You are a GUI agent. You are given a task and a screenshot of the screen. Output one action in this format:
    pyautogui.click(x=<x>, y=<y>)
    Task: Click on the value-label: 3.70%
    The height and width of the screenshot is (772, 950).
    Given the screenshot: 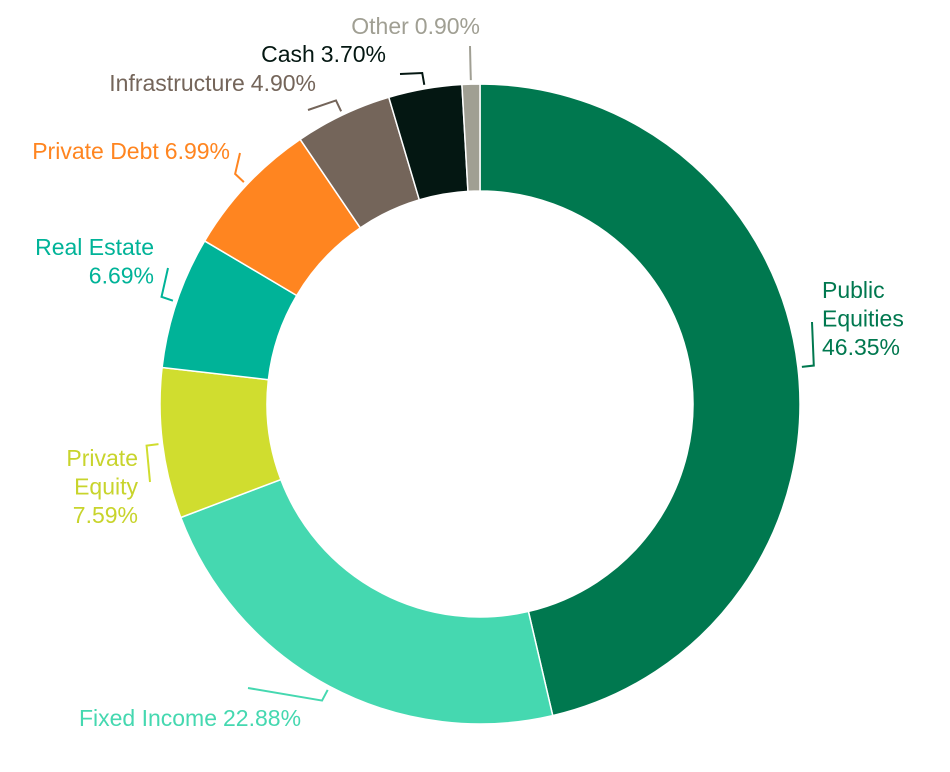 What is the action you would take?
    pyautogui.click(x=353, y=54)
    